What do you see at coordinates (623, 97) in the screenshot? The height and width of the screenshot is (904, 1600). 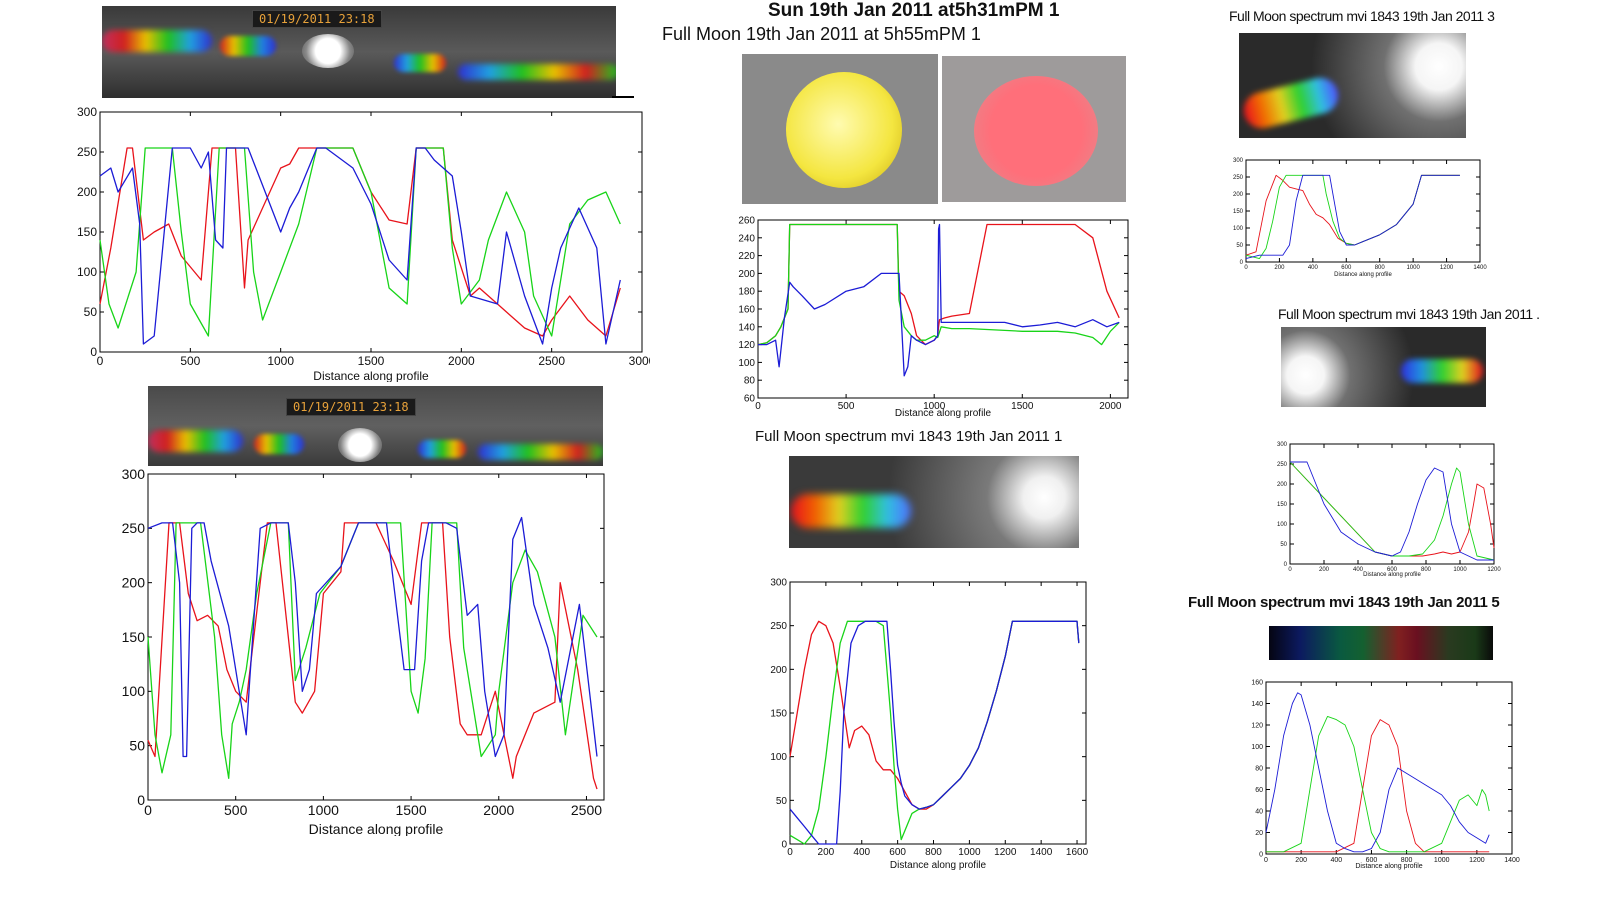 I see `image-underline` at bounding box center [623, 97].